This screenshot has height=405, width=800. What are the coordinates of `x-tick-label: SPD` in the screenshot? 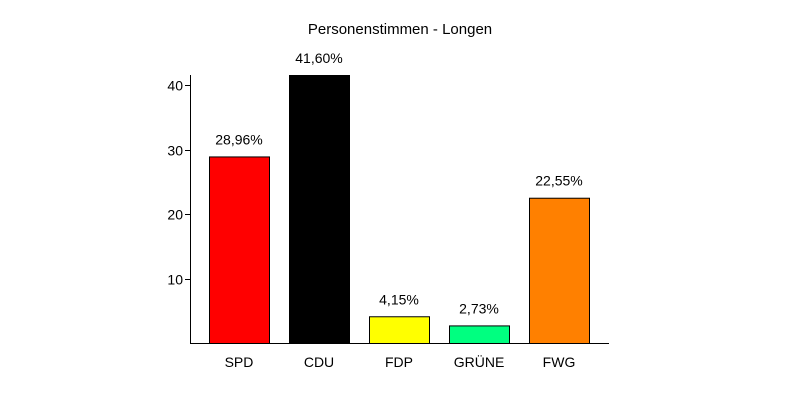 It's located at (239, 362).